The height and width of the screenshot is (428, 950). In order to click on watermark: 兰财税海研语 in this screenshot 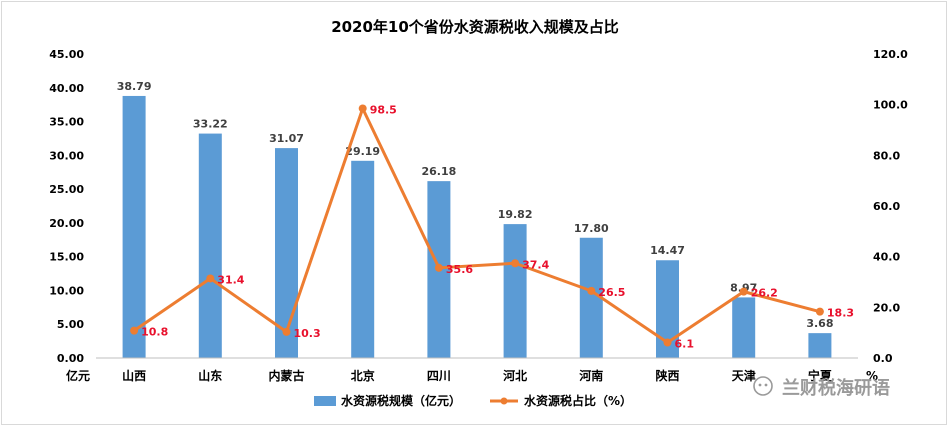, I will do `click(821, 387)`.